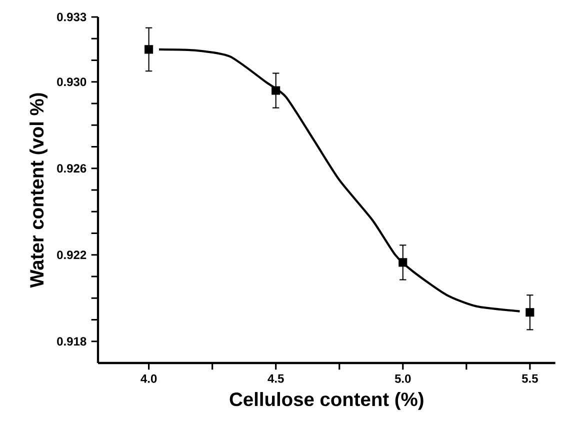 The height and width of the screenshot is (426, 565). Describe the element at coordinates (276, 378) in the screenshot. I see `x-tick-label: 4.5` at that location.